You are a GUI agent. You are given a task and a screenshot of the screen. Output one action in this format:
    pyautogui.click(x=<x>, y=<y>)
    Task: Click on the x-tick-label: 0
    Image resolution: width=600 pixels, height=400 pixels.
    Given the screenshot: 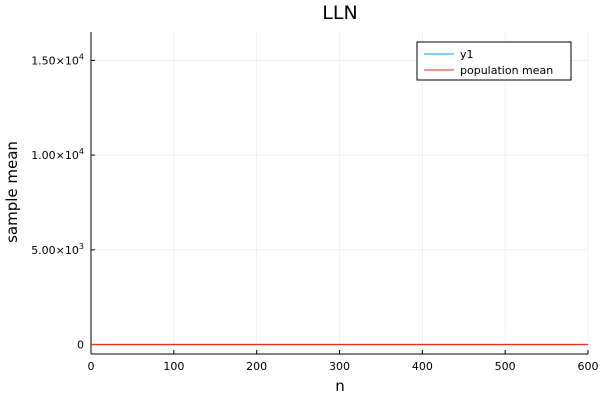 What is the action you would take?
    pyautogui.click(x=91, y=366)
    